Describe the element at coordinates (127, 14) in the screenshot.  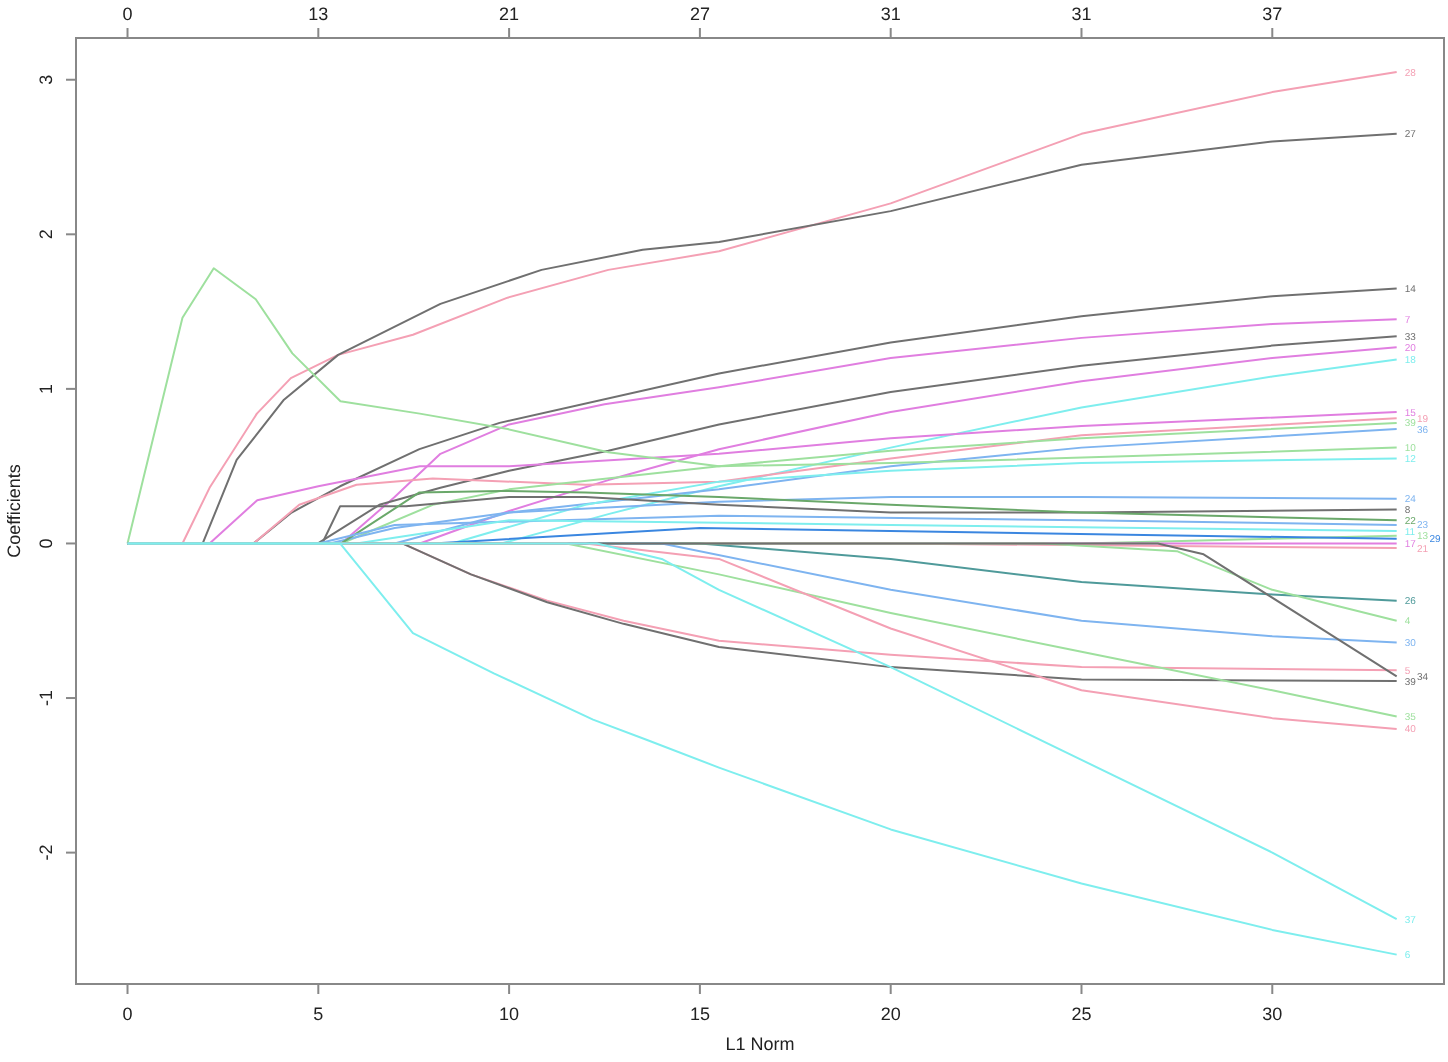
I see `text: 0` at that location.